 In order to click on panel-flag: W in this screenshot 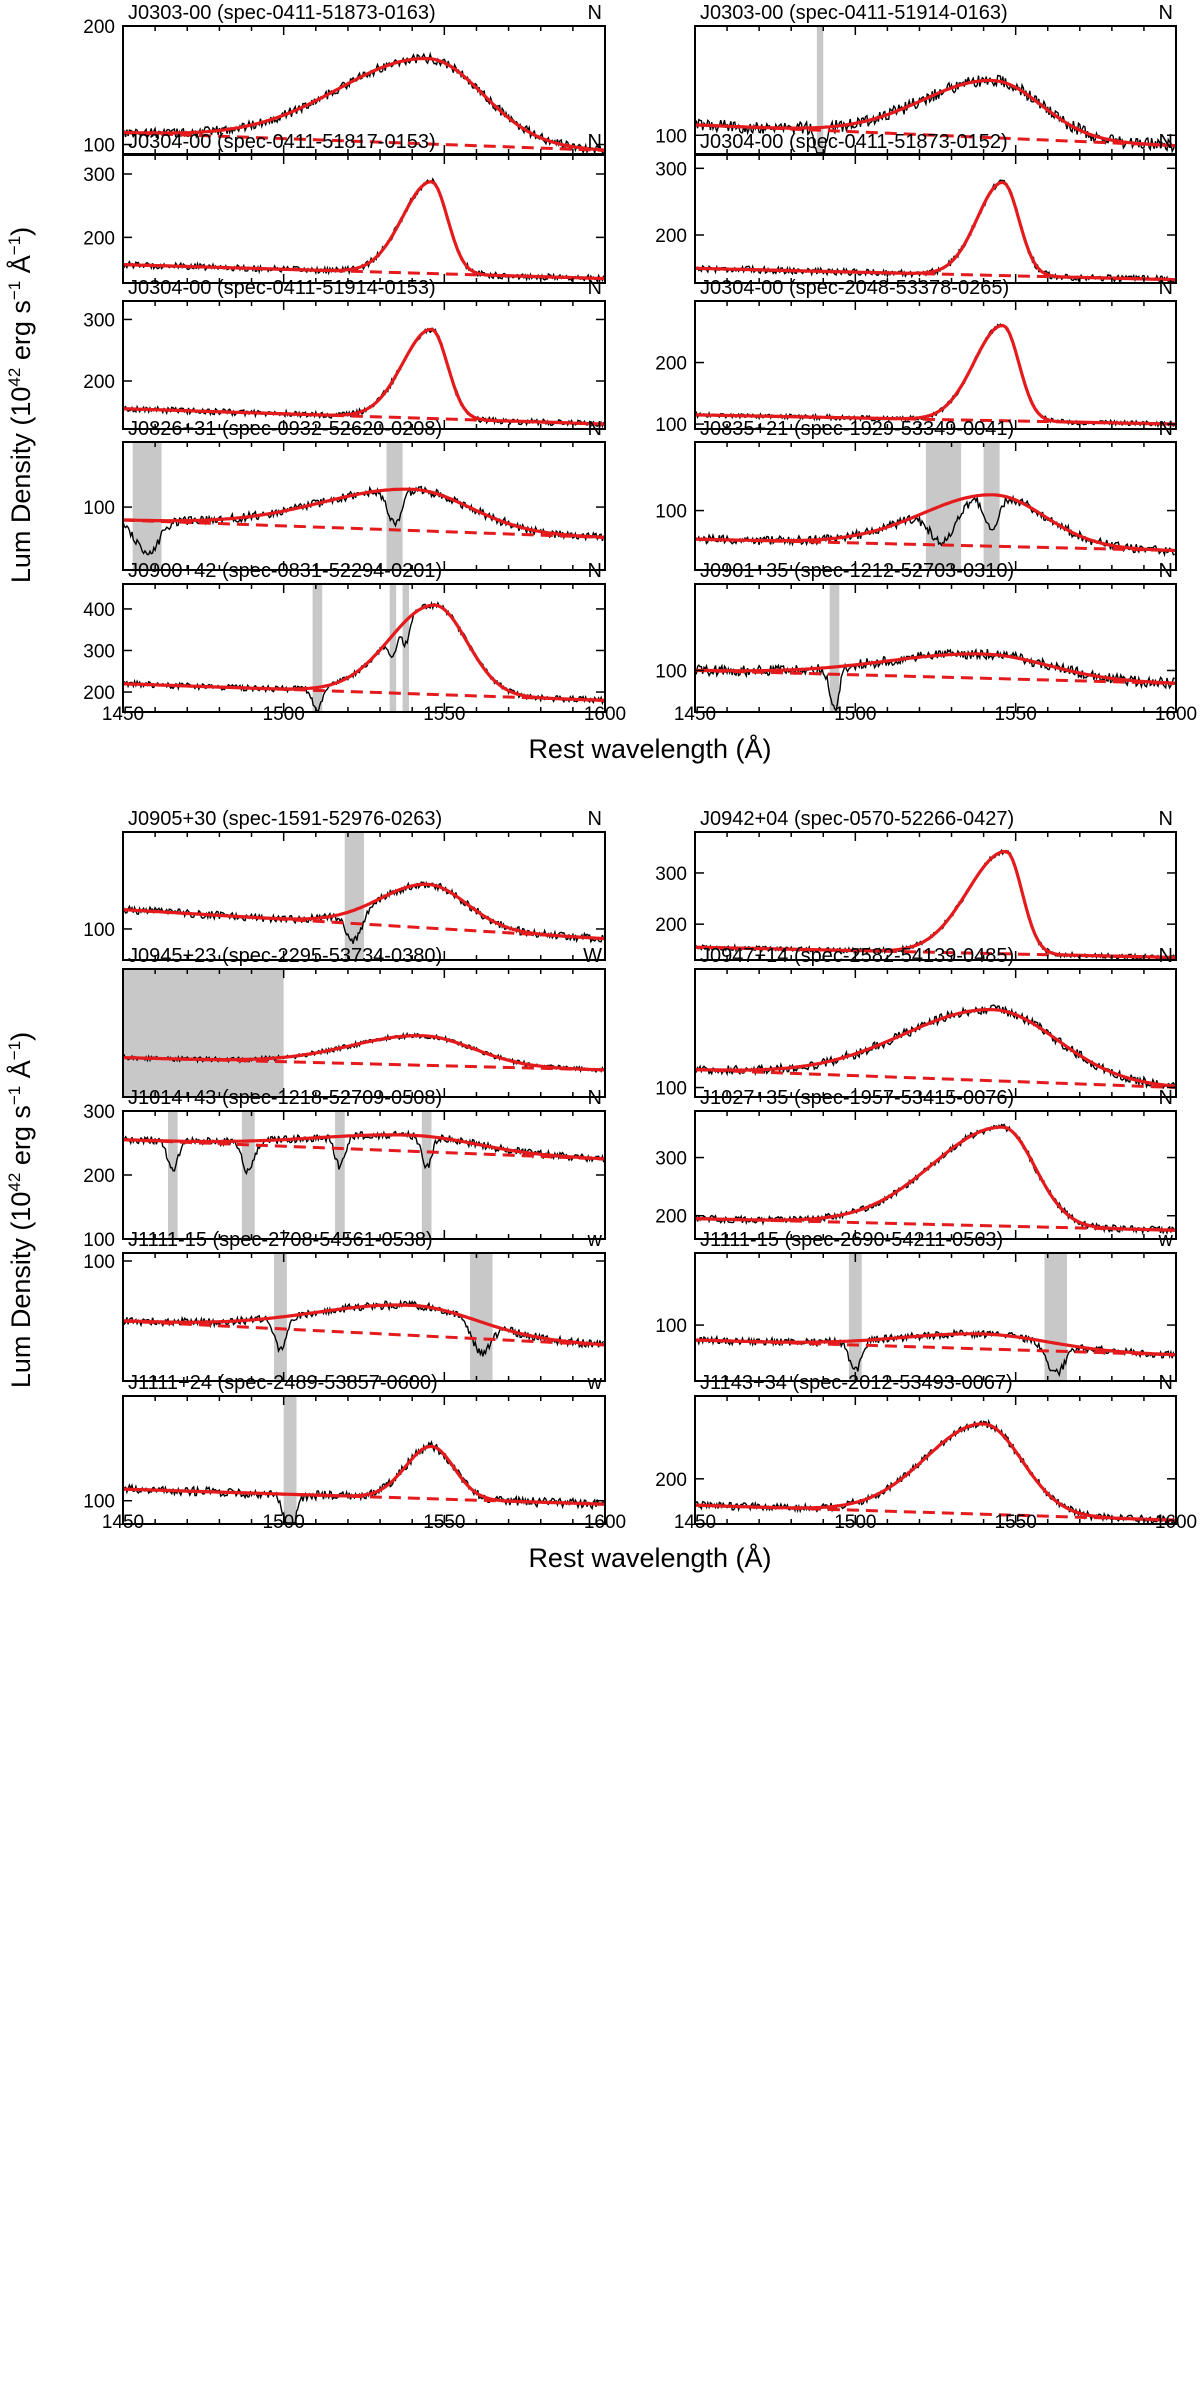, I will do `click(592, 956)`.